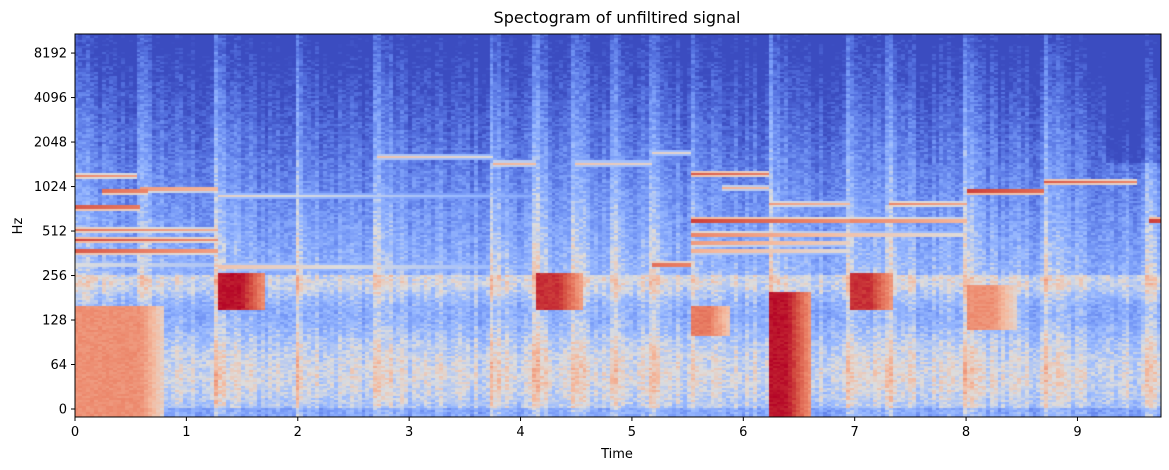 Image resolution: width=1169 pixels, height=470 pixels. Describe the element at coordinates (855, 432) in the screenshot. I see `x-tick-label: 7` at that location.